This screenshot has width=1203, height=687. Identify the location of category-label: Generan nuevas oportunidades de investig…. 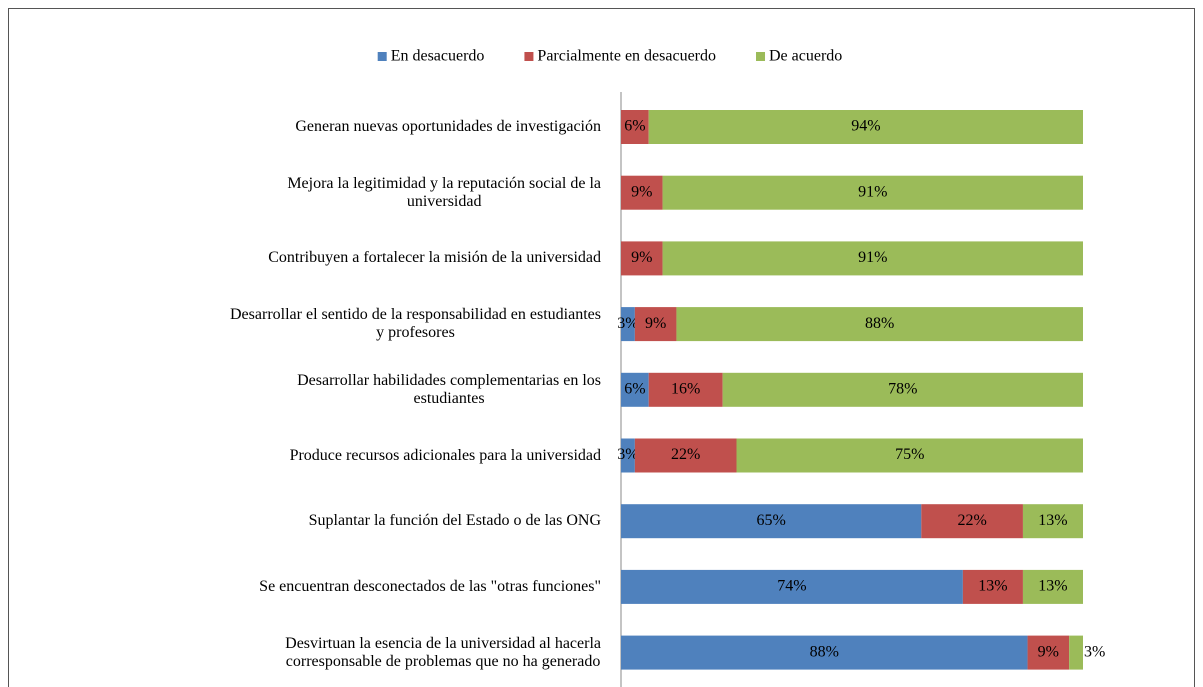
(448, 127).